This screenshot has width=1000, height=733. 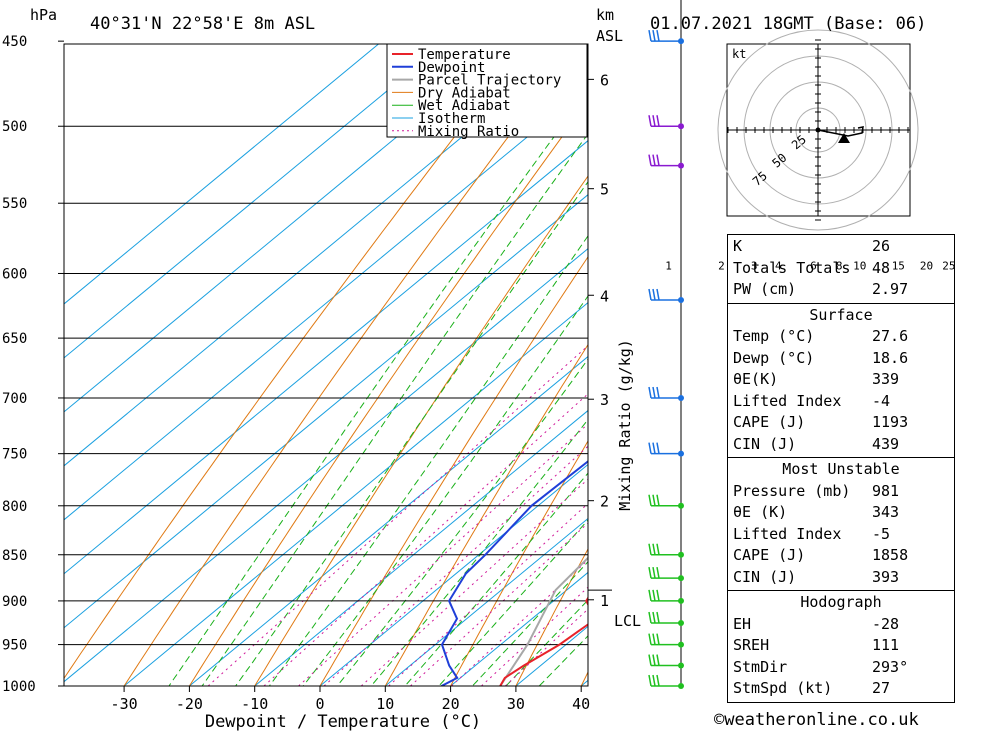 What do you see at coordinates (385, 704) in the screenshot?
I see `x-tick-label: 10` at bounding box center [385, 704].